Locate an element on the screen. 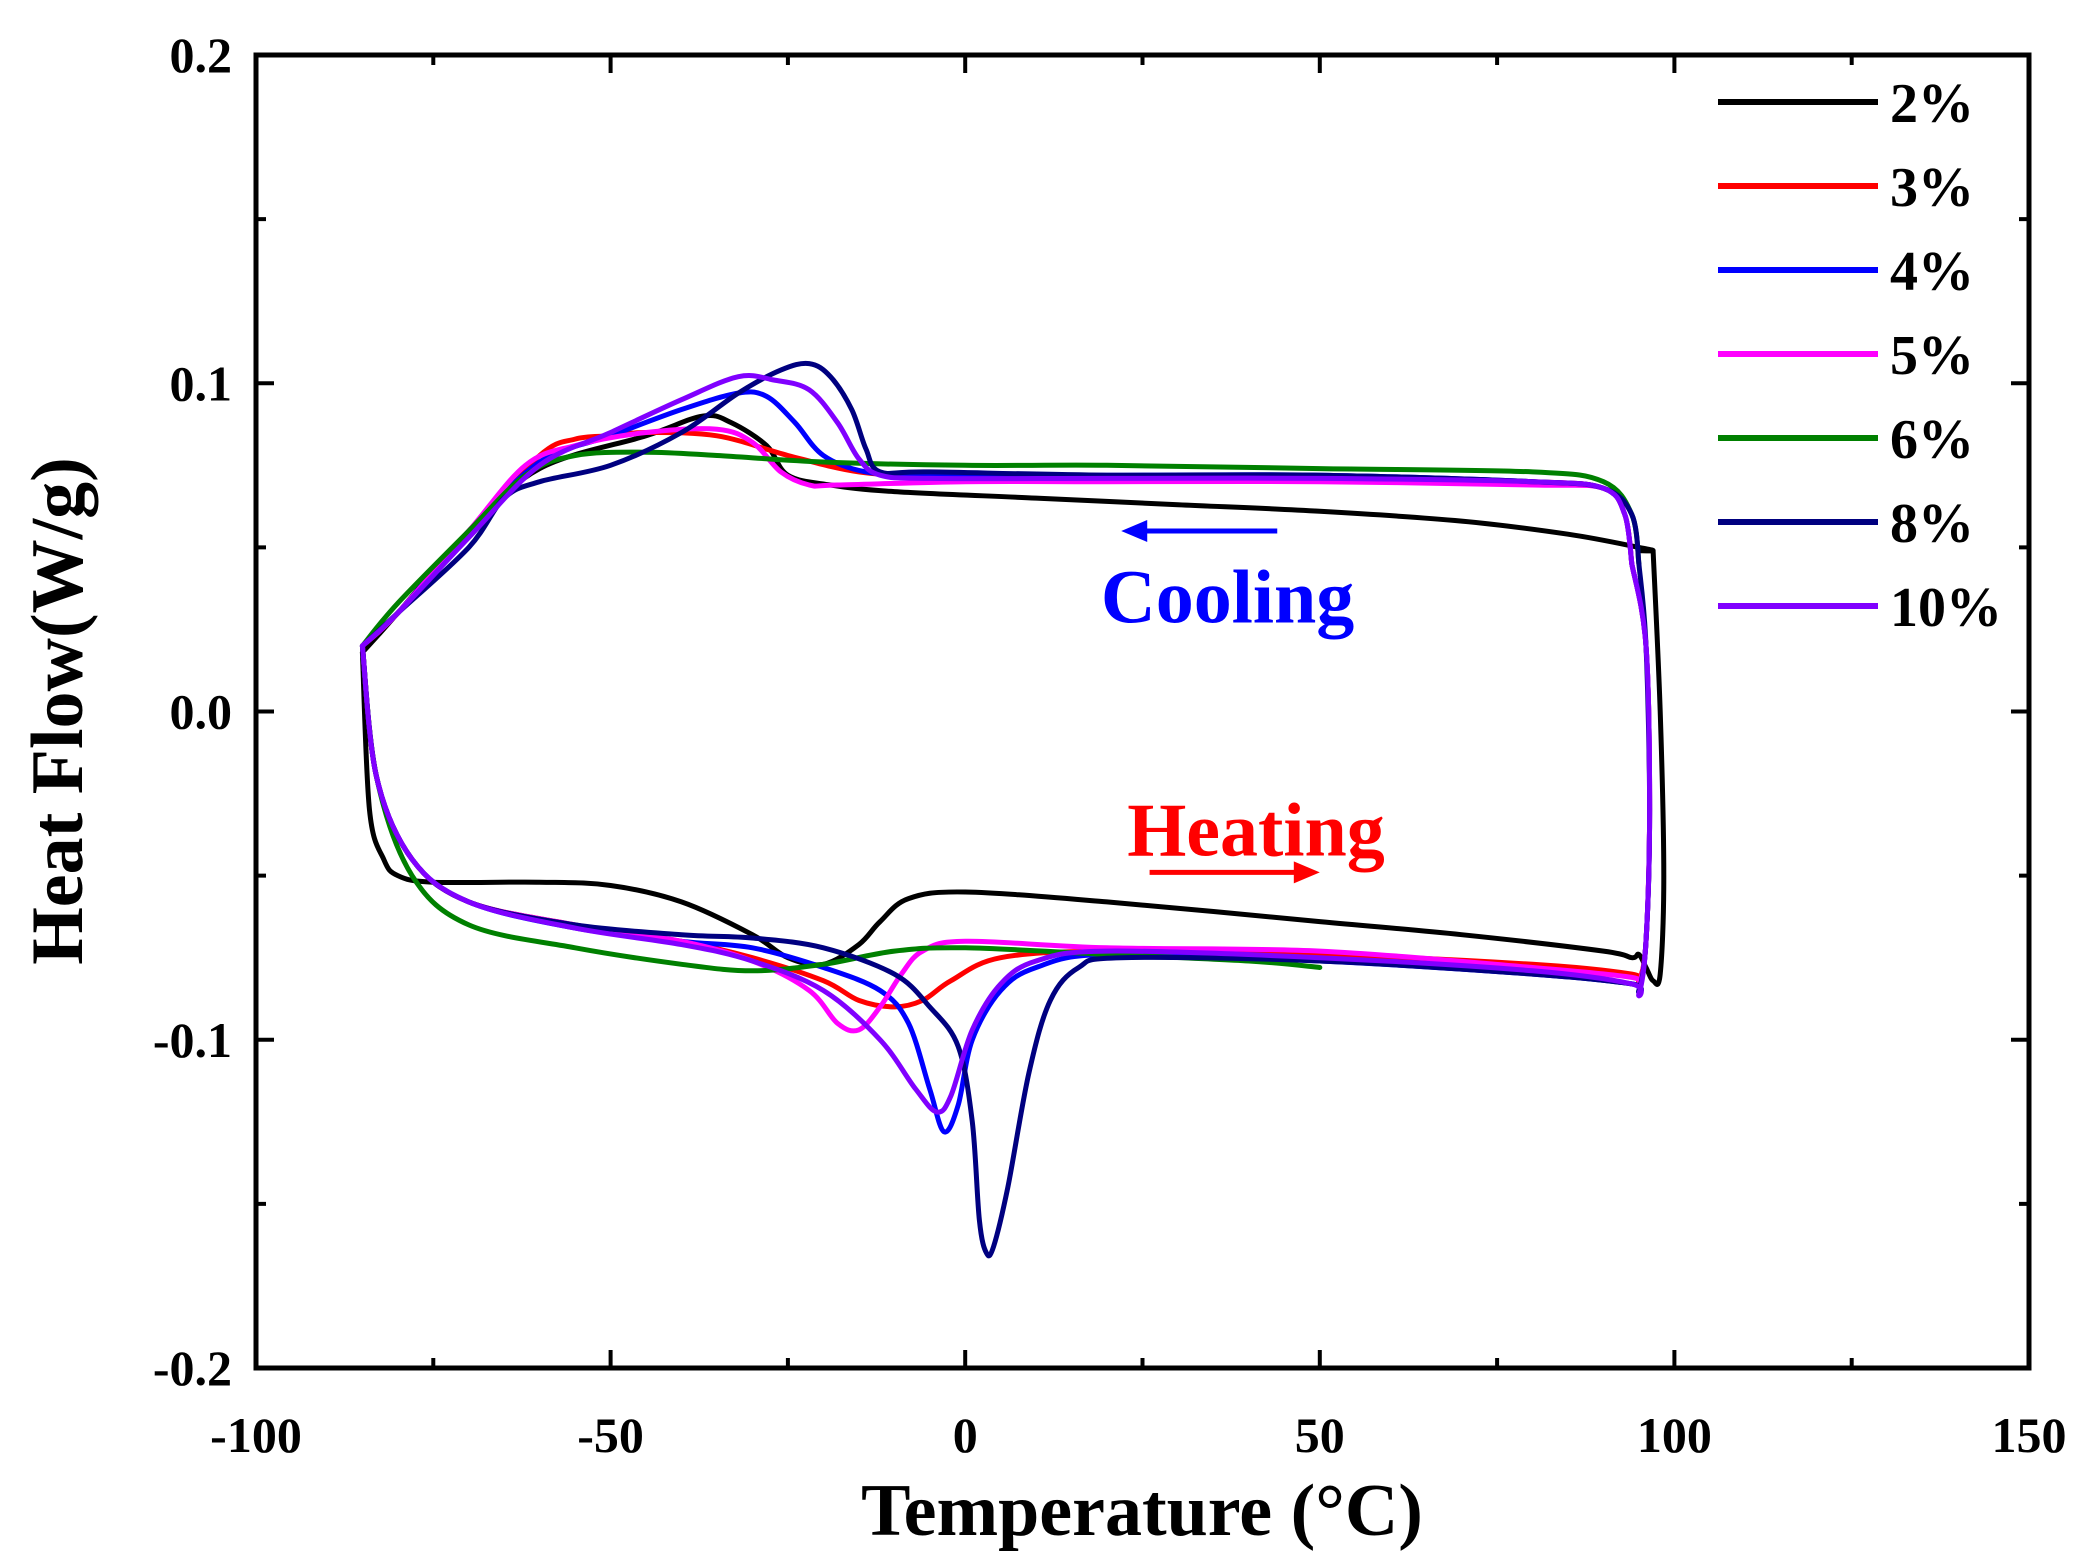 This screenshot has height=1563, width=2095. legend-label-5: 6% is located at coordinates (1932, 440).